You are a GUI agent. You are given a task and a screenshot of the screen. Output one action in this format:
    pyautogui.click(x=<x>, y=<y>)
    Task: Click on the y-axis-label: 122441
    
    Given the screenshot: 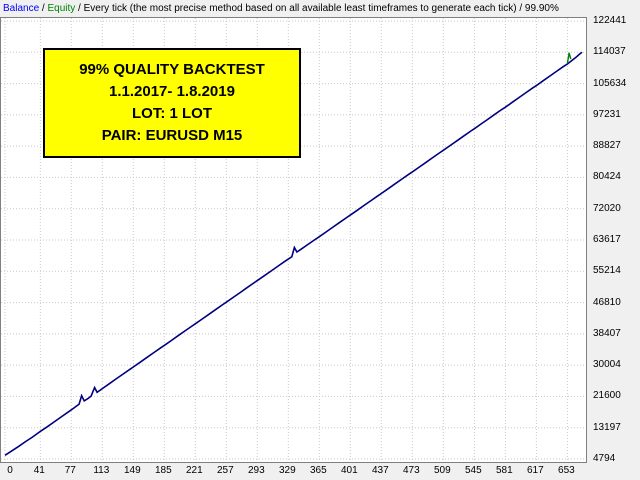 What is the action you would take?
    pyautogui.click(x=610, y=20)
    